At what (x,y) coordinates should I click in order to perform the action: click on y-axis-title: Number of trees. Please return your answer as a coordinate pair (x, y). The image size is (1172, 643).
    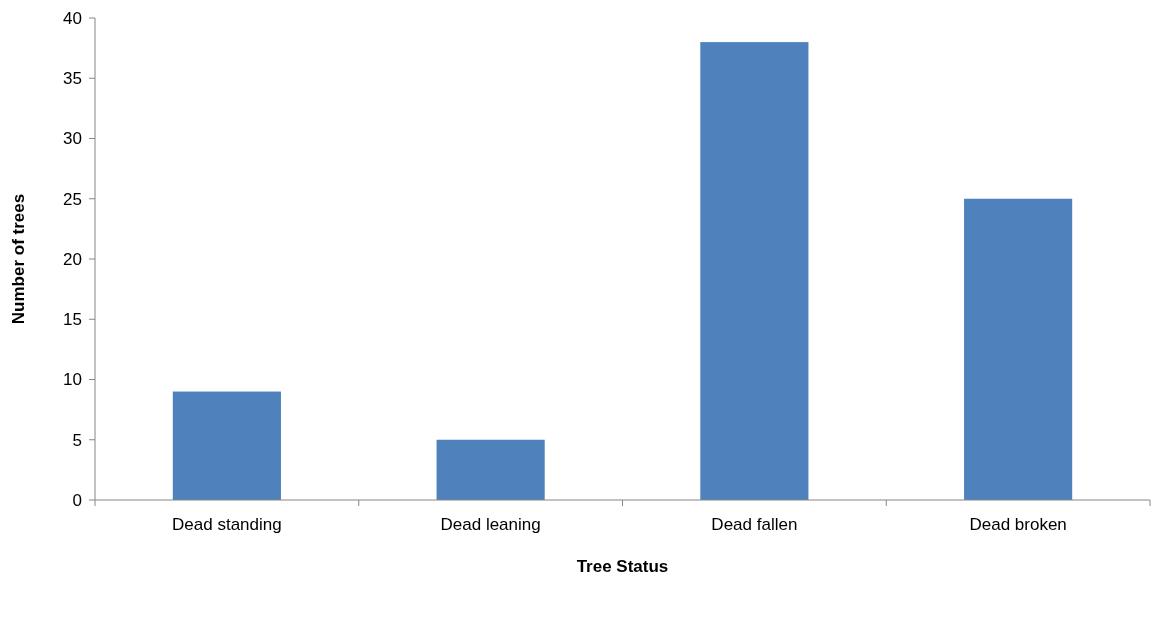
    Looking at the image, I should click on (18, 259).